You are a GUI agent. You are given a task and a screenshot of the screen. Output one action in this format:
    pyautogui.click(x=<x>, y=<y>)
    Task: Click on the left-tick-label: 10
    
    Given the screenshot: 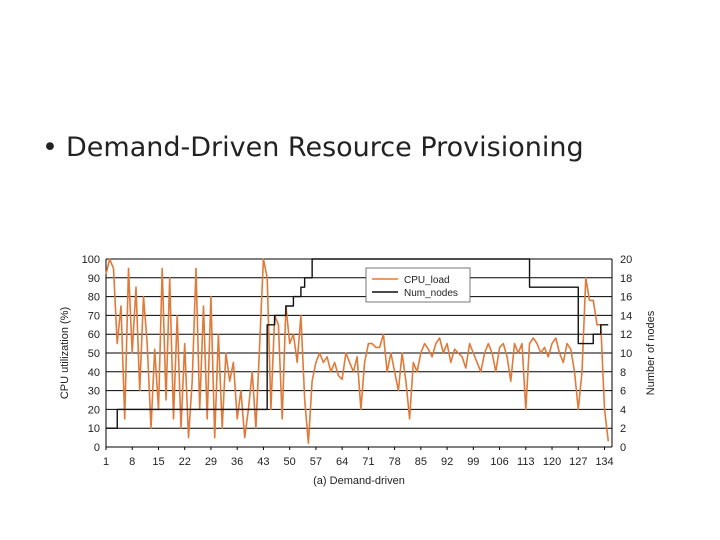 What is the action you would take?
    pyautogui.click(x=94, y=429)
    